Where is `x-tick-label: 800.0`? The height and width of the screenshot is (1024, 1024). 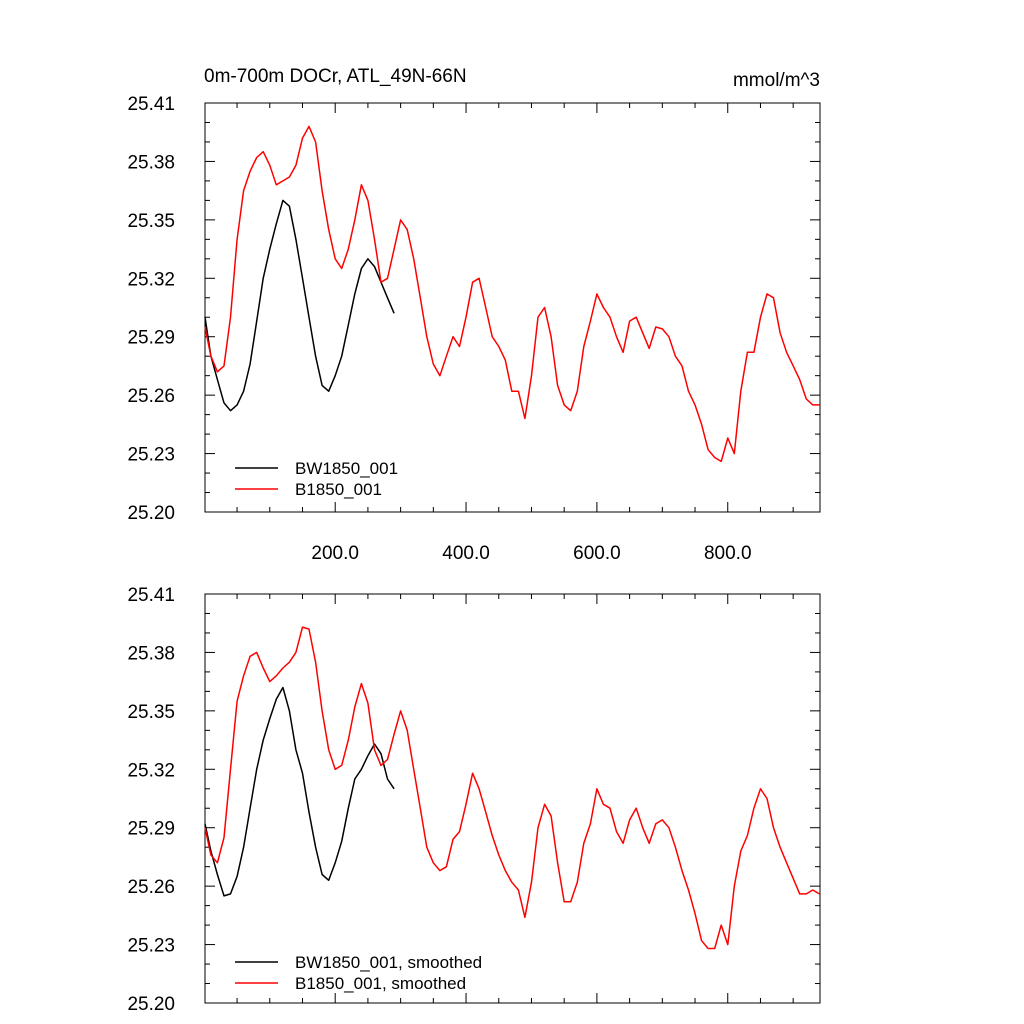
x-tick-label: 800.0 is located at coordinates (728, 553).